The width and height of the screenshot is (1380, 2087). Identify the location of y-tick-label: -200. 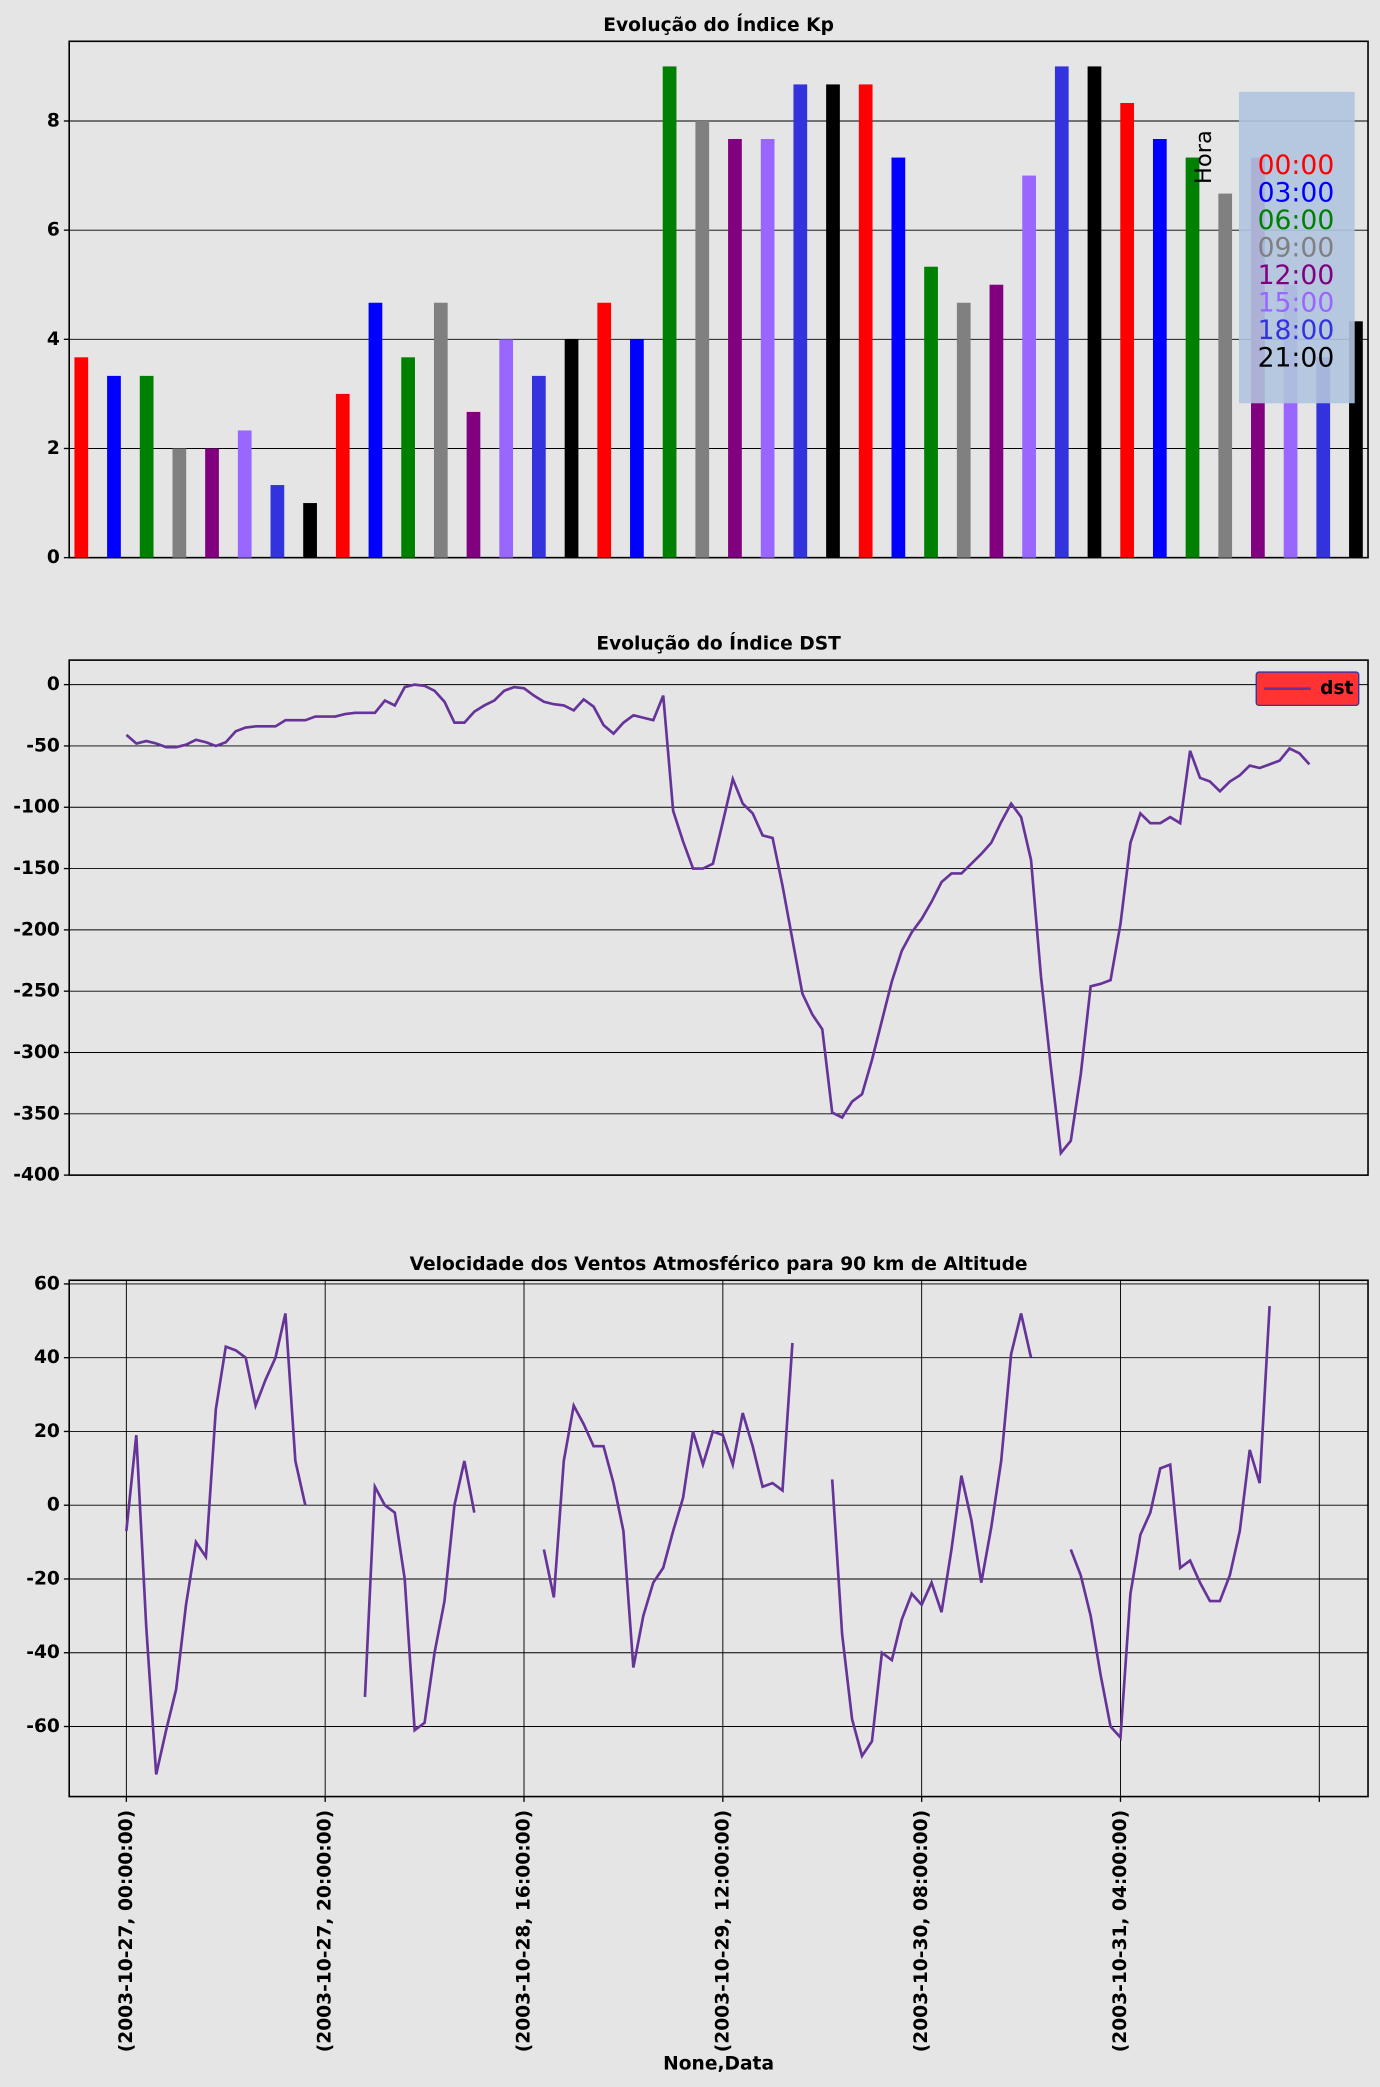
(36, 929).